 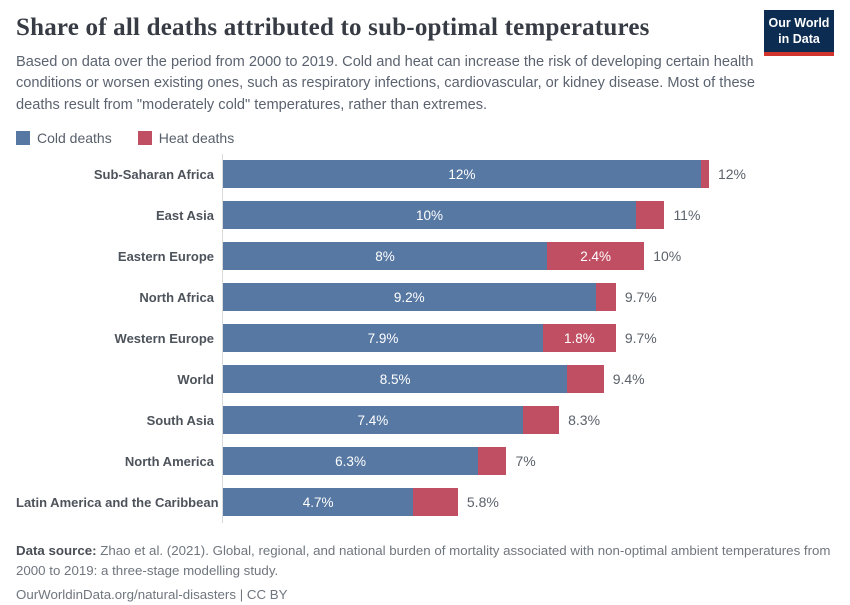 I want to click on cold-value-label: 10%, so click(x=430, y=215).